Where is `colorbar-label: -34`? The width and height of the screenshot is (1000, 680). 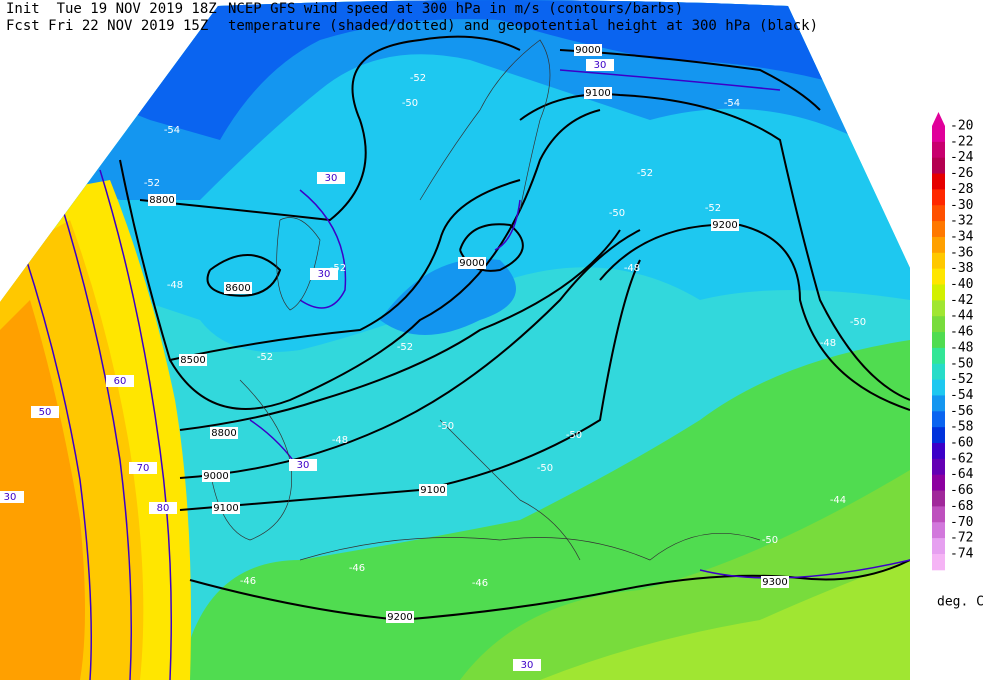
colorbar-label: -34 is located at coordinates (962, 236).